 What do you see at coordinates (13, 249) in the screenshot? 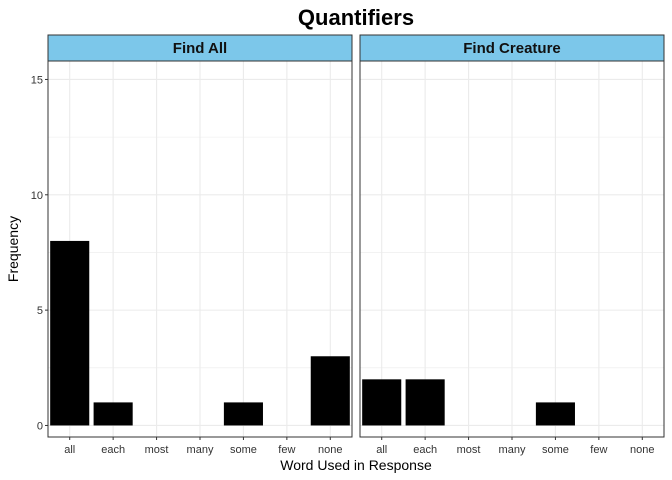
I see `y-axis-title: Frequency` at bounding box center [13, 249].